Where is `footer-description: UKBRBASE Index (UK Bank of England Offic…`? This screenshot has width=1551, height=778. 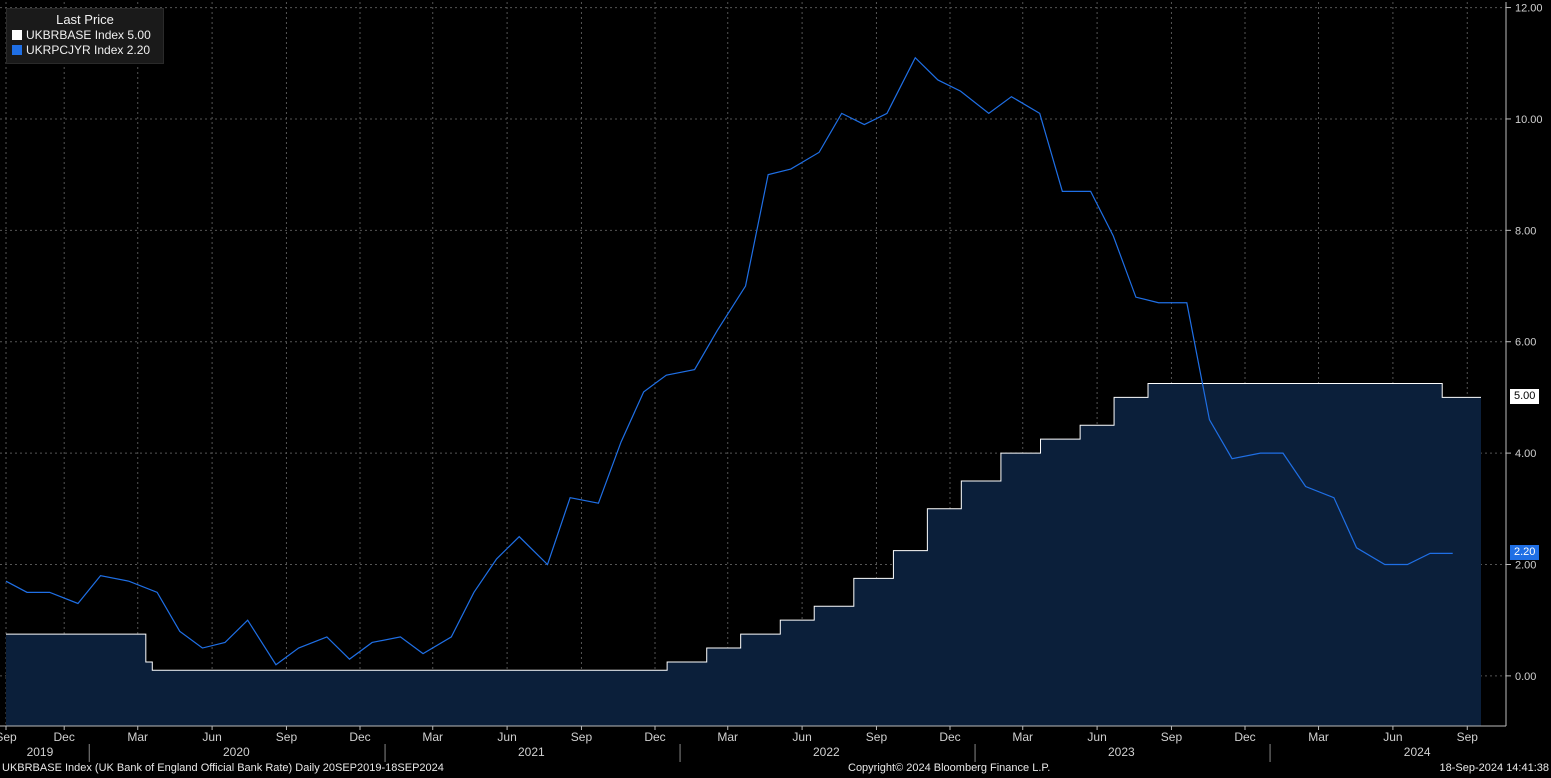 footer-description: UKBRBASE Index (UK Bank of England Offic… is located at coordinates (223, 768).